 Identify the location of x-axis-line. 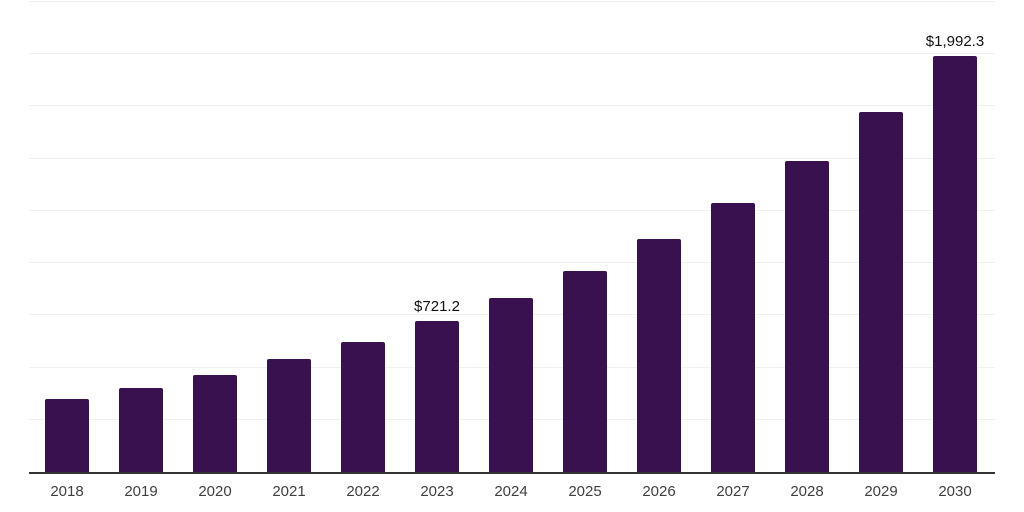
(512, 473).